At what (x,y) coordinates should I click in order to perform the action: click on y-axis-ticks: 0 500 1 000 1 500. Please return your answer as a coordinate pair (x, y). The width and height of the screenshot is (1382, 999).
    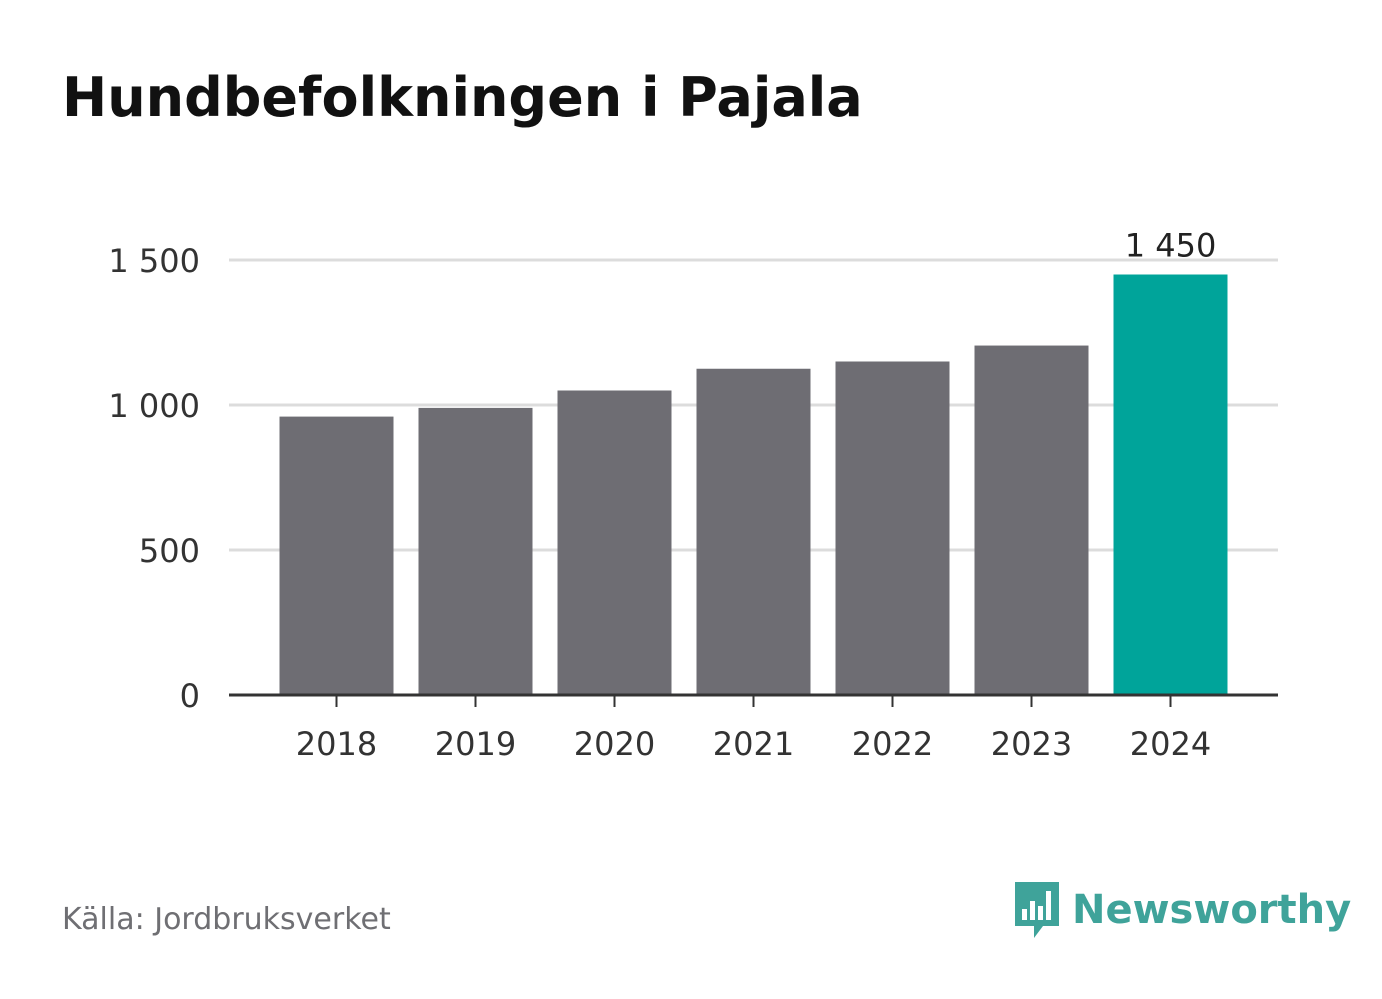
    Looking at the image, I should click on (154, 478).